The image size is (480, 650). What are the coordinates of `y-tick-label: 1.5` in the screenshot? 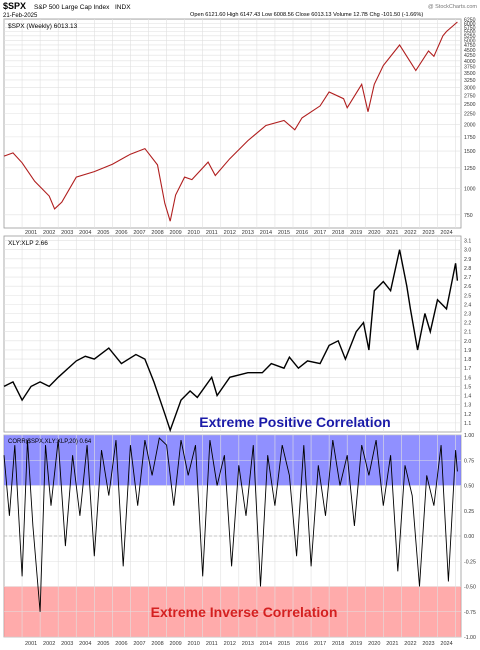 It's located at (467, 387).